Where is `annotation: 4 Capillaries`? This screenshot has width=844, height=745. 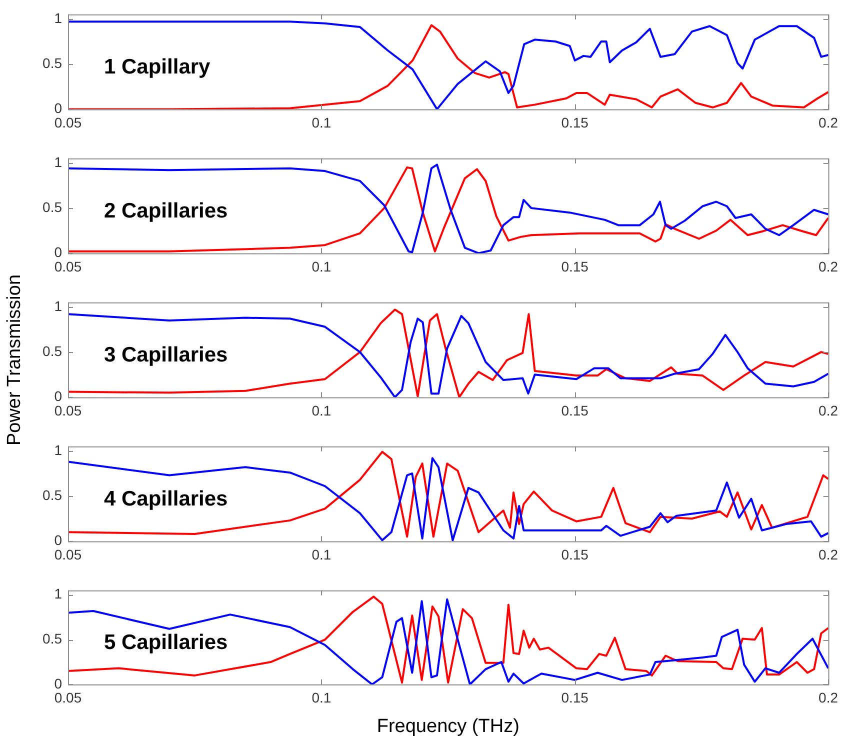
annotation: 4 Capillaries is located at coordinates (166, 499).